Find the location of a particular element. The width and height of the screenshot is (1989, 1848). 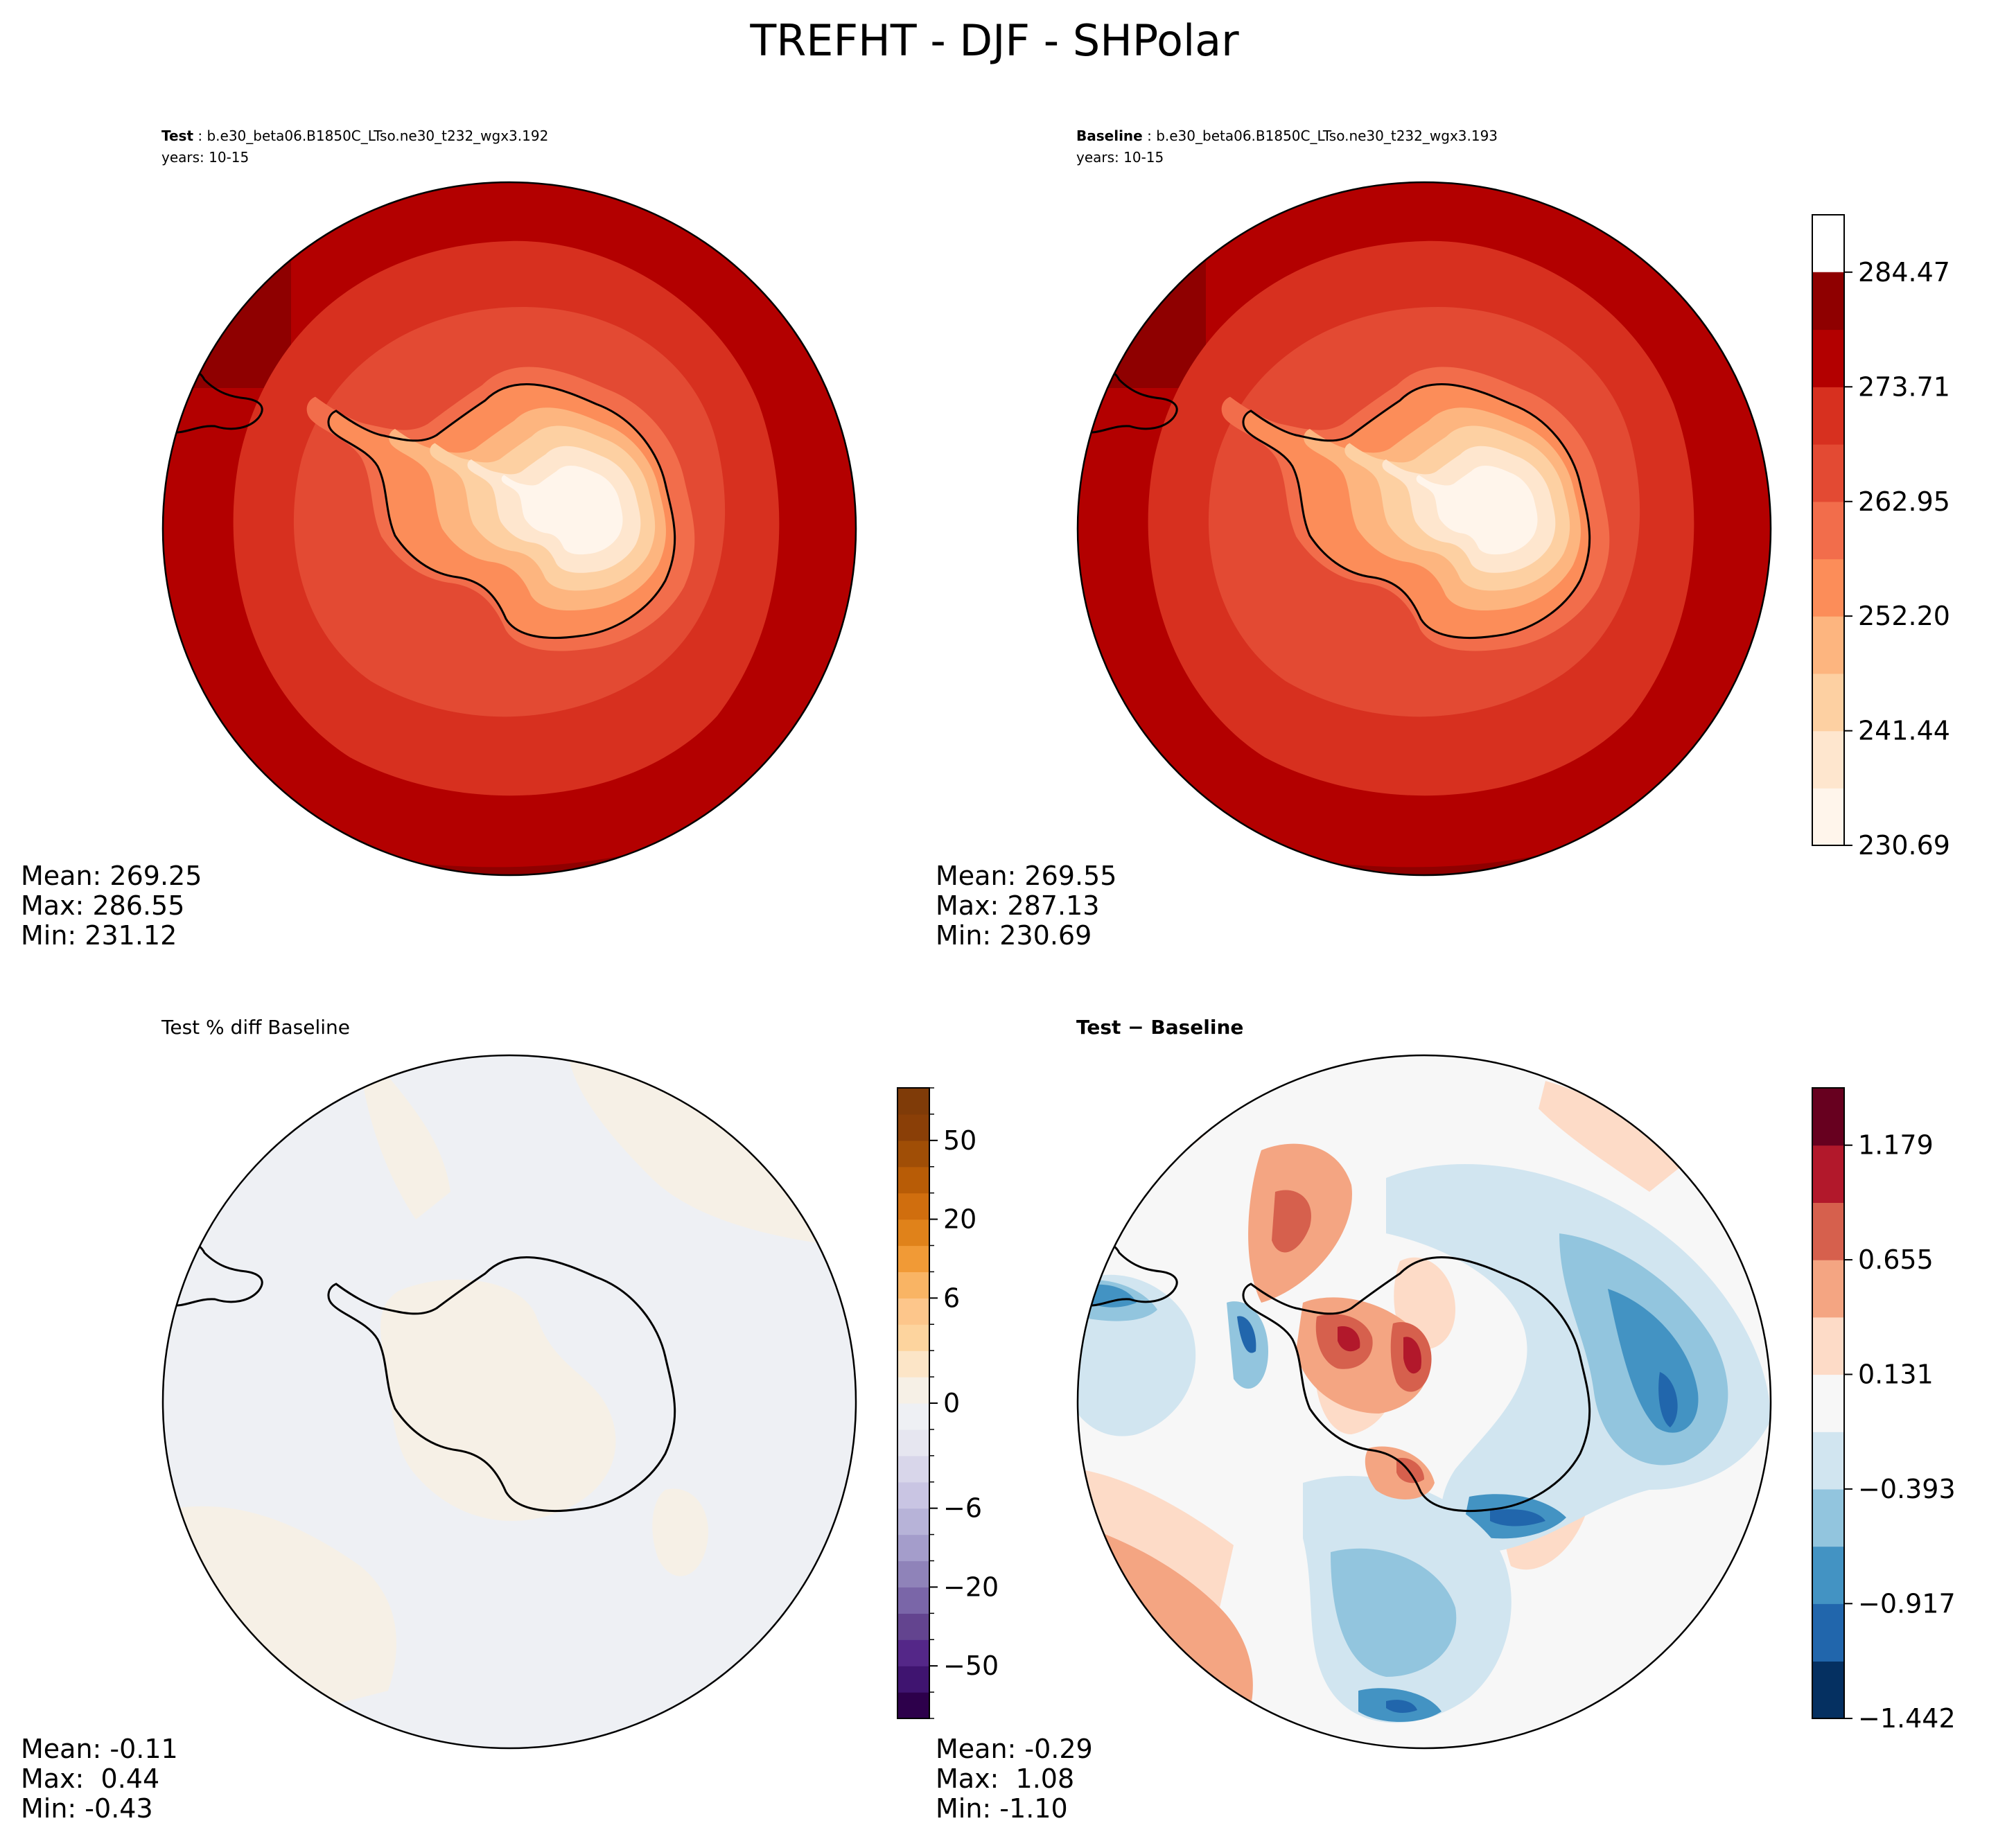

map-pctdiff-boundary is located at coordinates (509, 1402).